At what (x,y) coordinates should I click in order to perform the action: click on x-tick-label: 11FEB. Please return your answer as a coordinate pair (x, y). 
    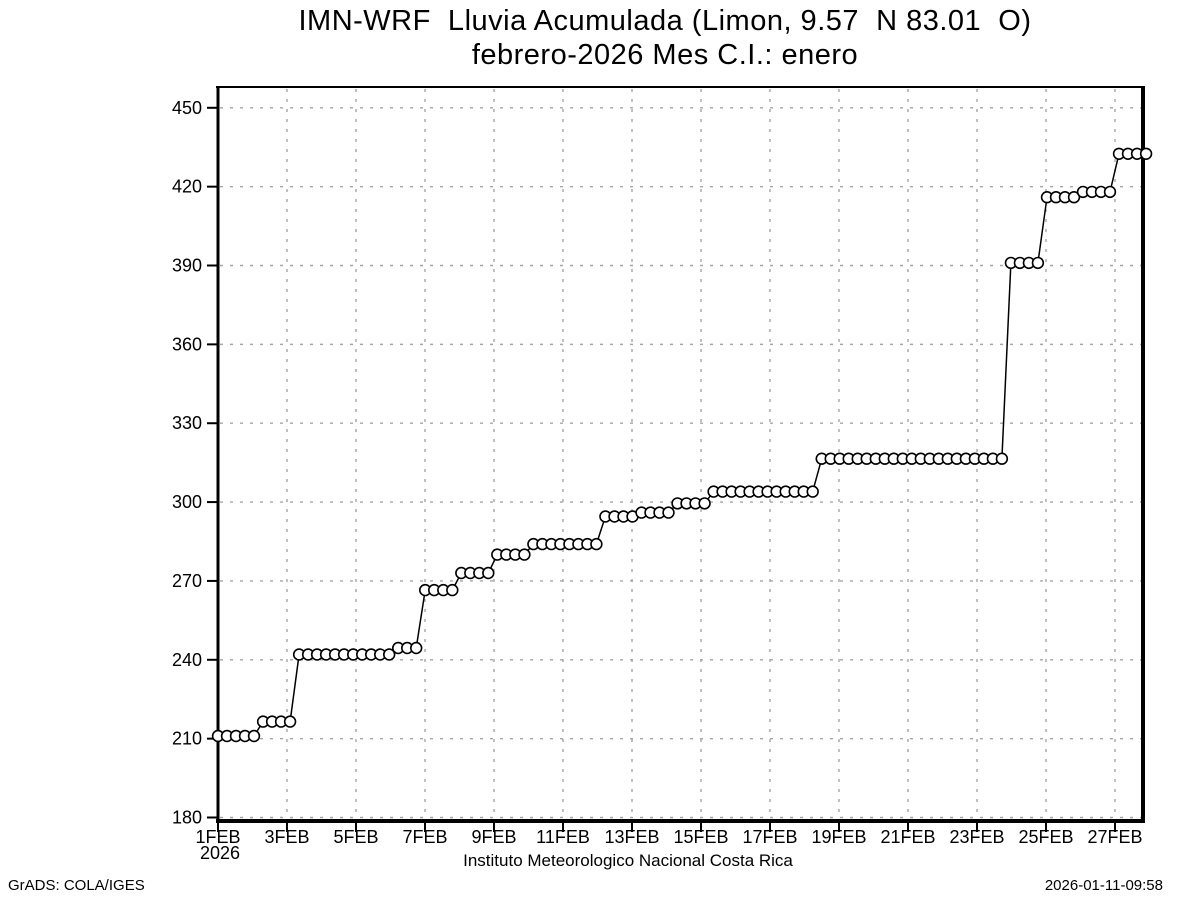
    Looking at the image, I should click on (563, 837).